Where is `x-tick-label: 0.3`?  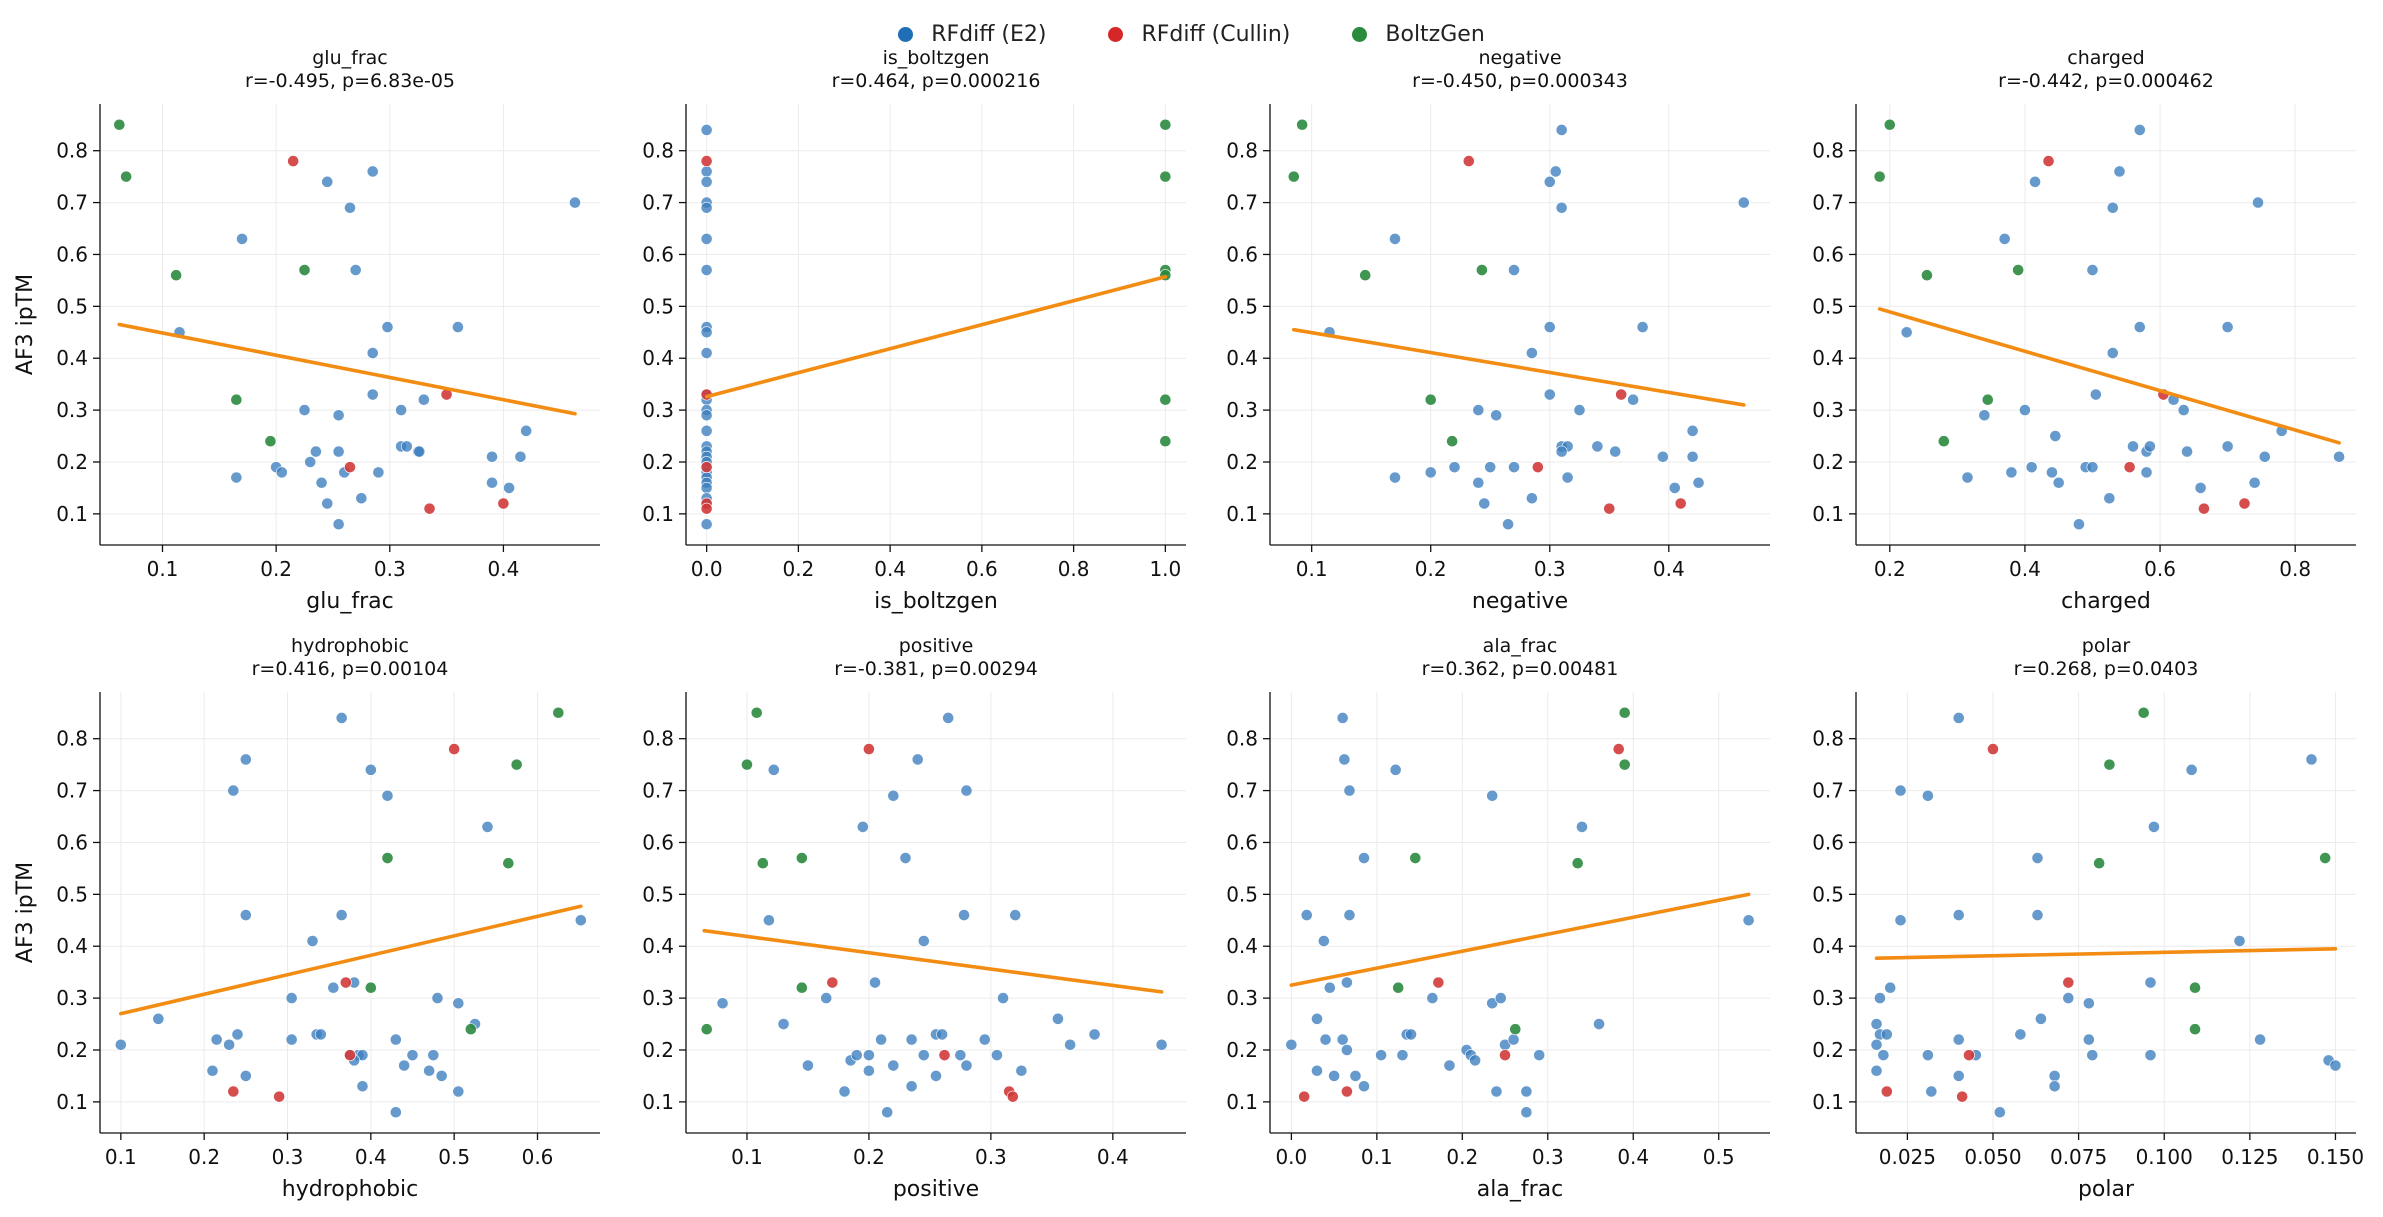 x-tick-label: 0.3 is located at coordinates (390, 569).